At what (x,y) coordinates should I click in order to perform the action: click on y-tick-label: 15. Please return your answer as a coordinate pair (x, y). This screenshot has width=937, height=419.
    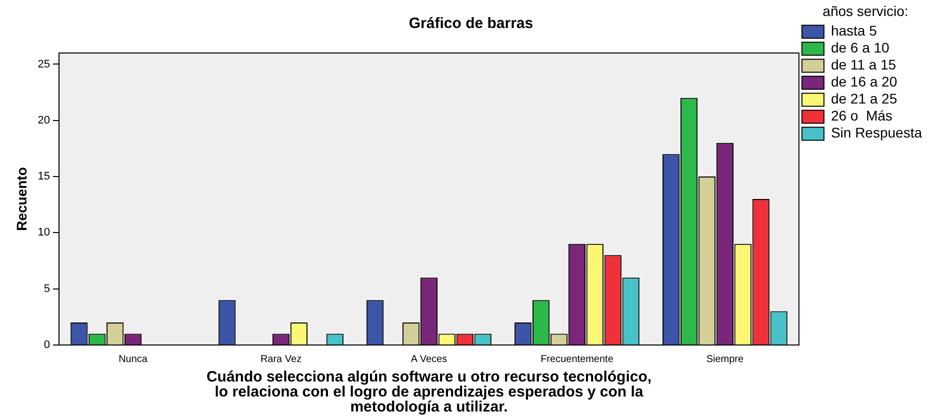
    Looking at the image, I should click on (44, 176).